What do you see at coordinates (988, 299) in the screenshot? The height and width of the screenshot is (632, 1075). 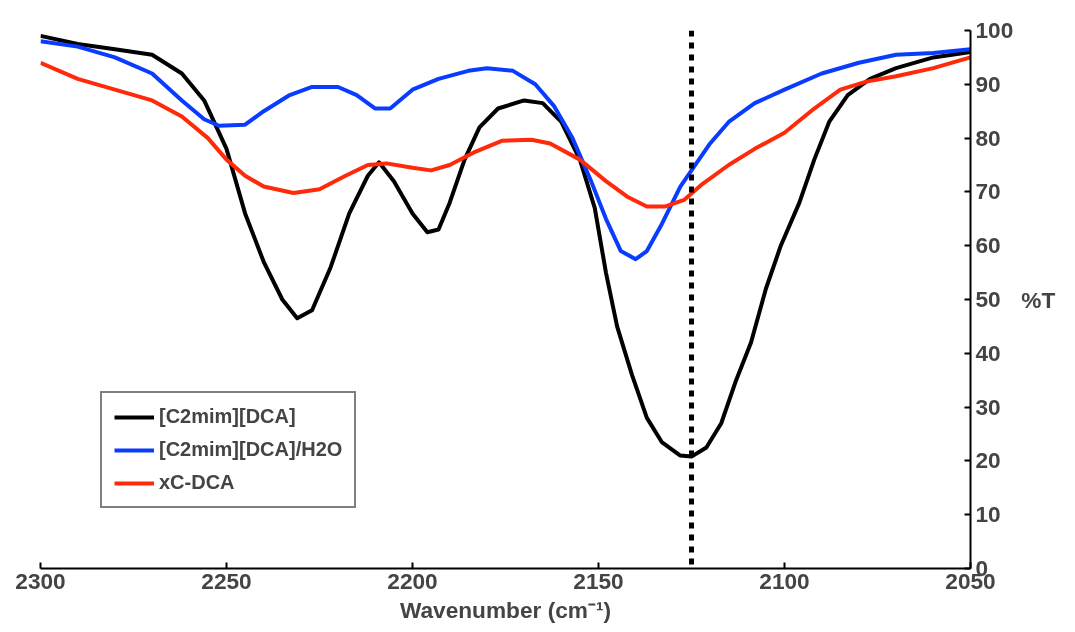 I see `y-tick-label: 50` at bounding box center [988, 299].